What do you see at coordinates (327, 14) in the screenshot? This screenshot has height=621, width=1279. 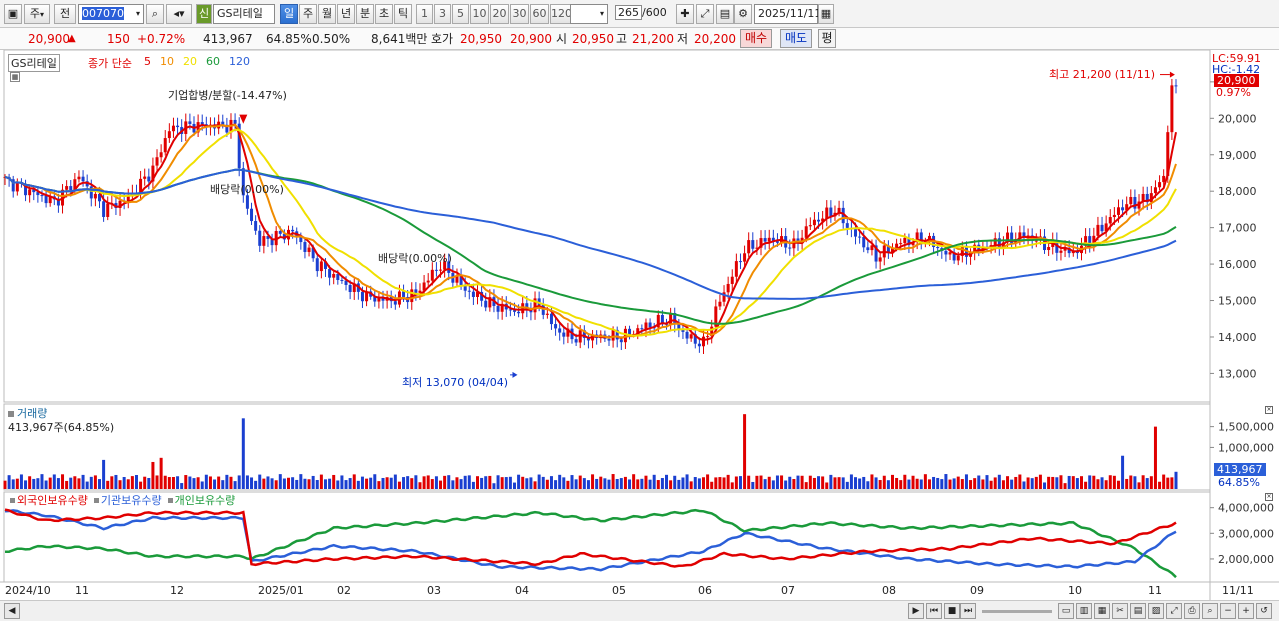 I see `period-tab: 월` at bounding box center [327, 14].